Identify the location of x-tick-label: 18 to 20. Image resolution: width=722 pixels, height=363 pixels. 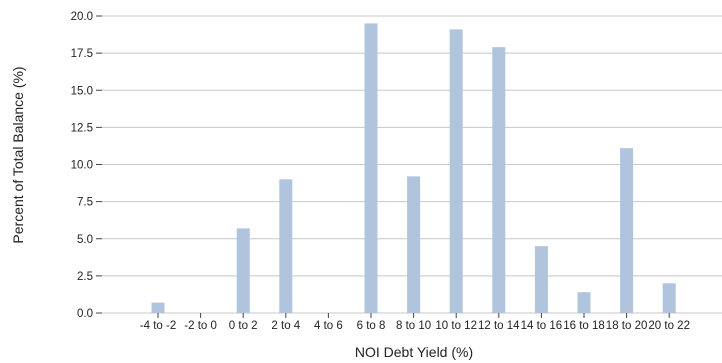
(627, 326).